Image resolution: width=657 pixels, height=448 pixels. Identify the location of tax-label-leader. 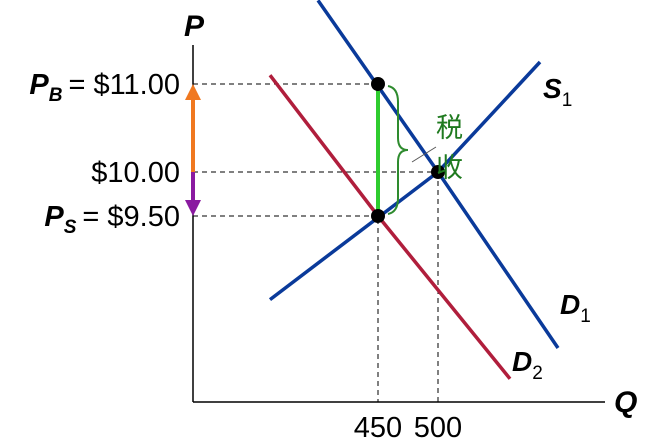
(424, 154).